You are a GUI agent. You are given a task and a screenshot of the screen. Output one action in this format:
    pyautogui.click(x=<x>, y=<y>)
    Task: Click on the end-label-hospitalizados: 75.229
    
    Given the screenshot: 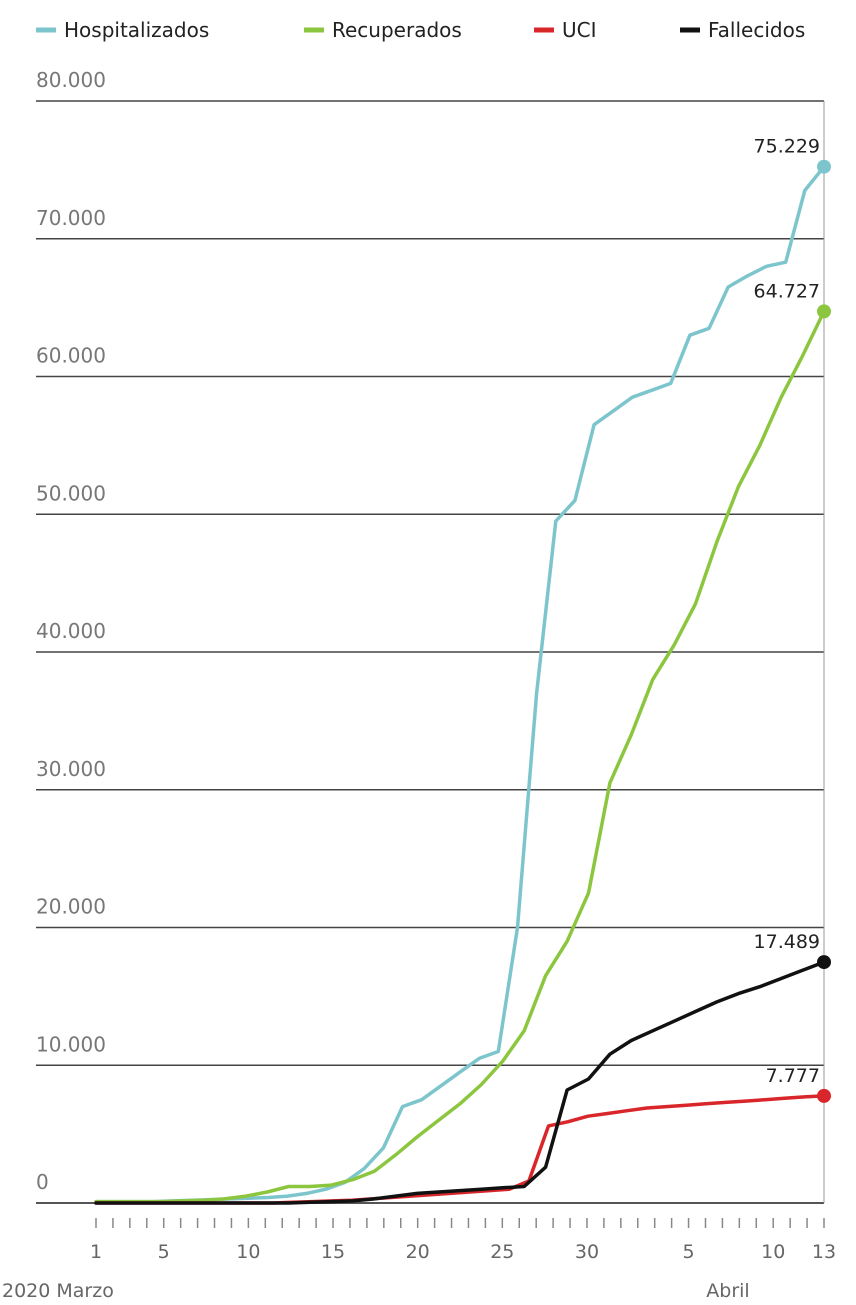 What is the action you would take?
    pyautogui.click(x=787, y=147)
    